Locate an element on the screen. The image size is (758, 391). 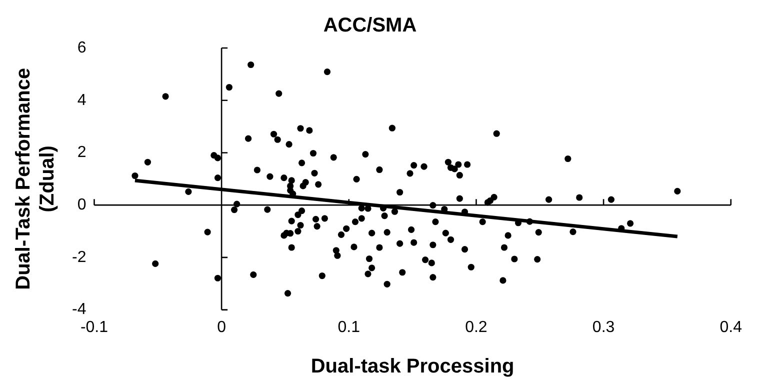
x-tick-label: 0.3 is located at coordinates (603, 327).